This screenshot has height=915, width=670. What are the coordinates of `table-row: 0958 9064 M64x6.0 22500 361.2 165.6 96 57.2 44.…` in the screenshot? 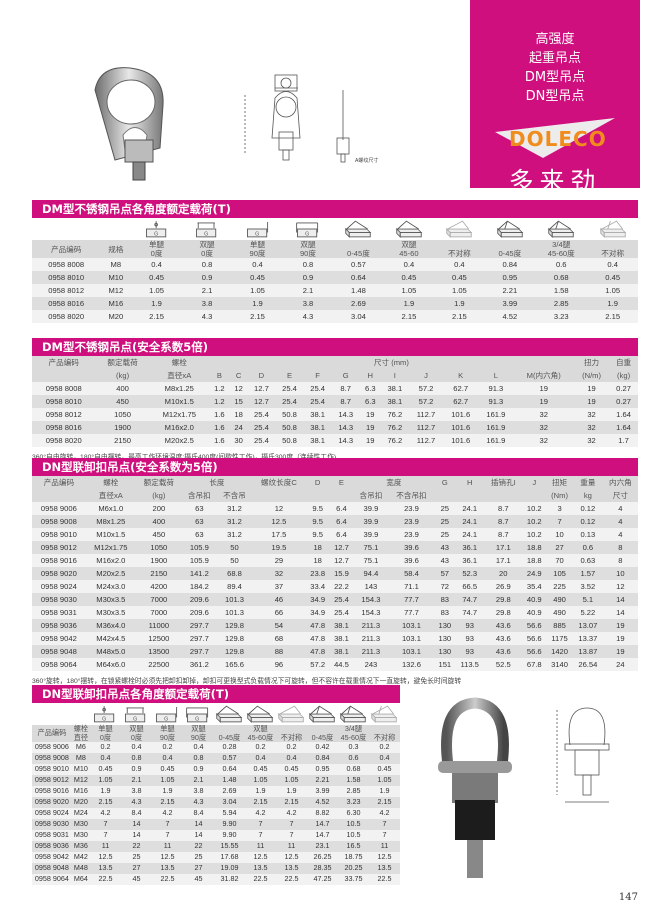 It's located at (335, 664).